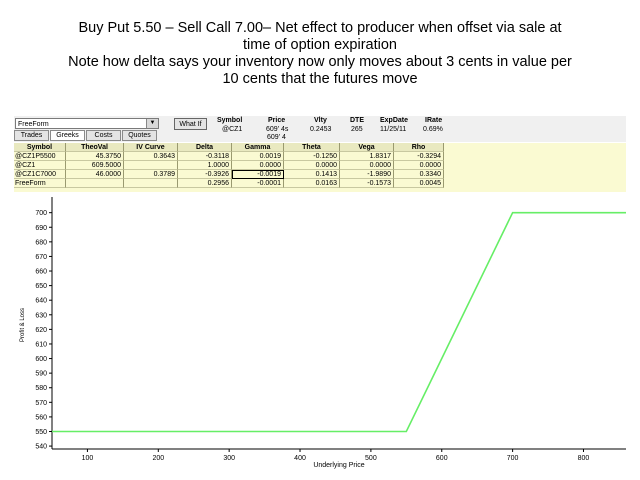 Image resolution: width=640 pixels, height=480 pixels. What do you see at coordinates (41, 213) in the screenshot?
I see `y-tick-label: 700` at bounding box center [41, 213].